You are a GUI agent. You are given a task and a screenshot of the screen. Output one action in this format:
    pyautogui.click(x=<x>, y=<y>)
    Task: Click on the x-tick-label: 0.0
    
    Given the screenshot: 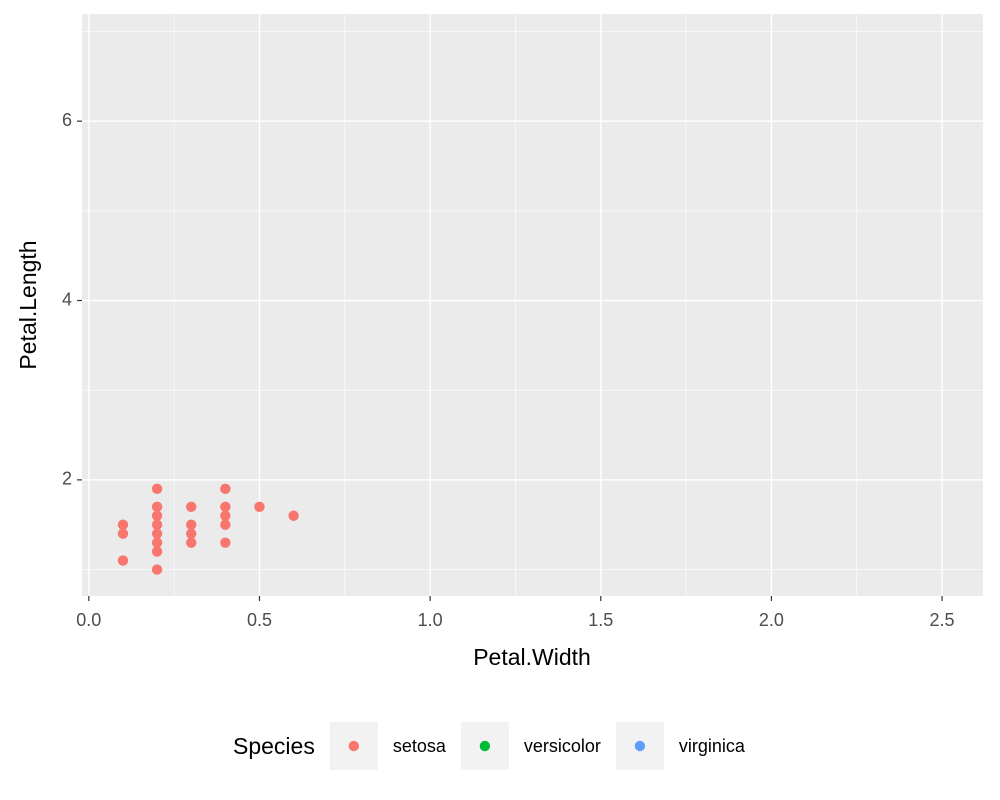 What is the action you would take?
    pyautogui.click(x=88, y=620)
    